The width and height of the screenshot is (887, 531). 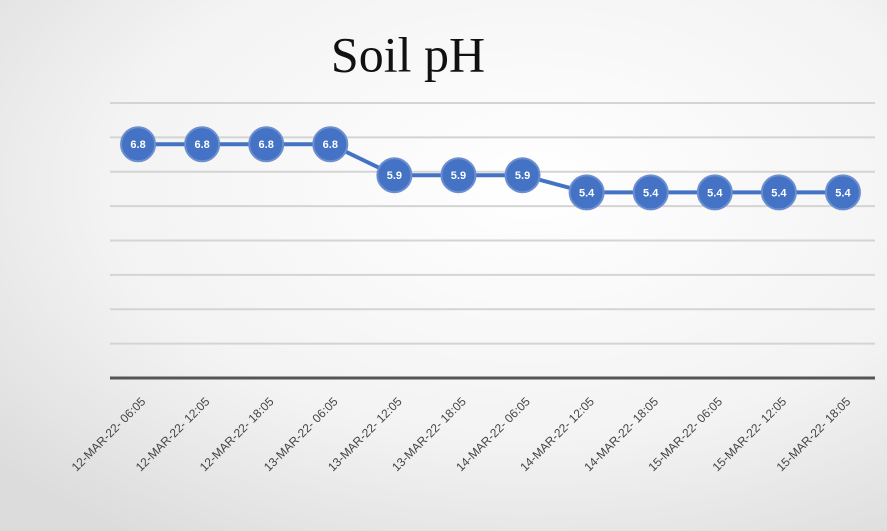 I want to click on chart-title: Soil pH, so click(x=408, y=54).